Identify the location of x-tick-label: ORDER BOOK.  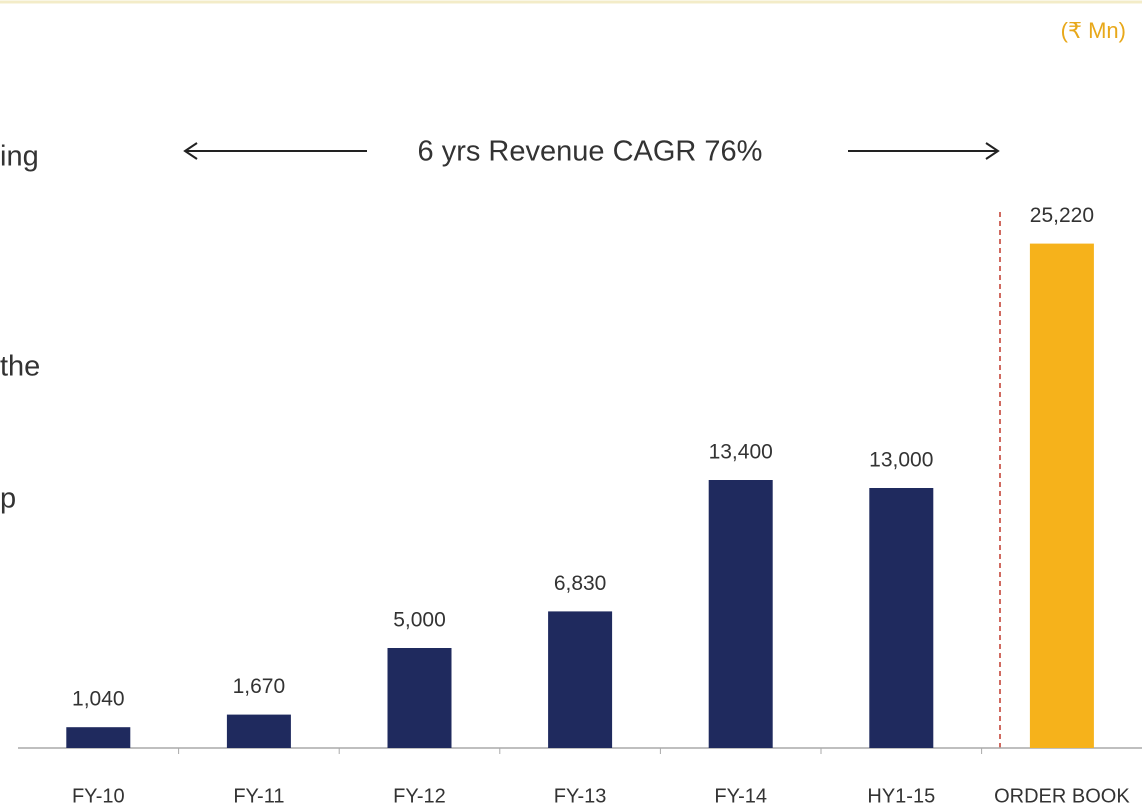
(1062, 796).